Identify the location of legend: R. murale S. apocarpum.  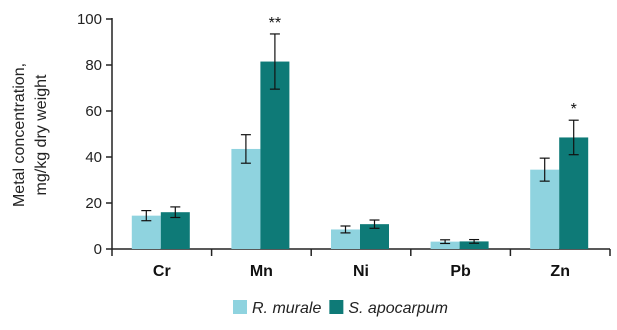
(340, 308).